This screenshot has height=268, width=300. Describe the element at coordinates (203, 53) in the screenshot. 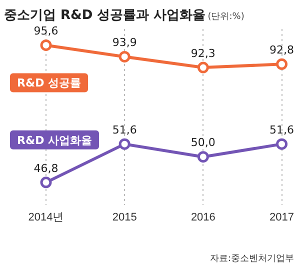

I see `data-label: 92,3` at that location.